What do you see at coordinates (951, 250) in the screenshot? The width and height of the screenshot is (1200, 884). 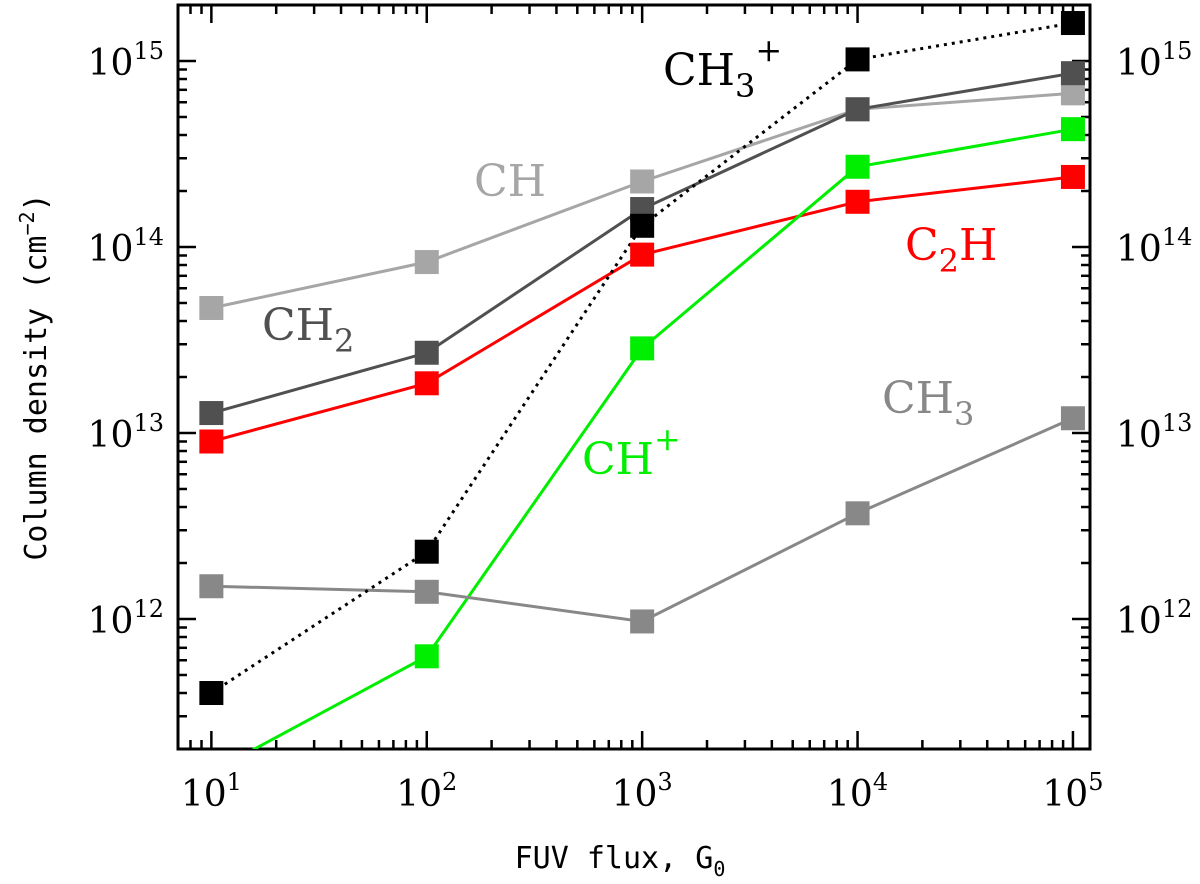 I see `series-label-C2H: C2H` at bounding box center [951, 250].